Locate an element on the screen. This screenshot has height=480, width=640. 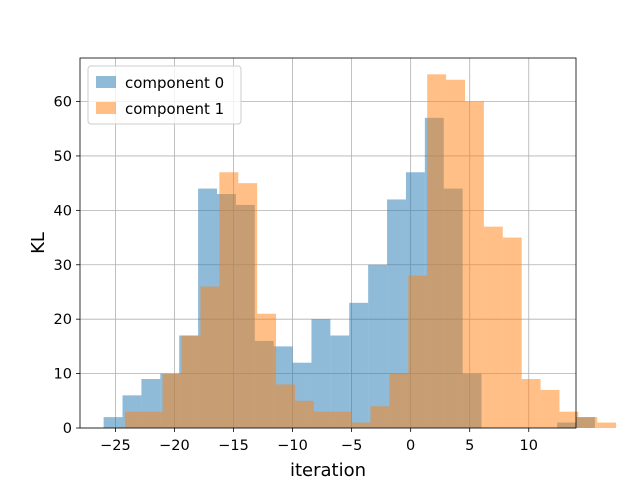
y-tick-label: 30 is located at coordinates (63, 266).